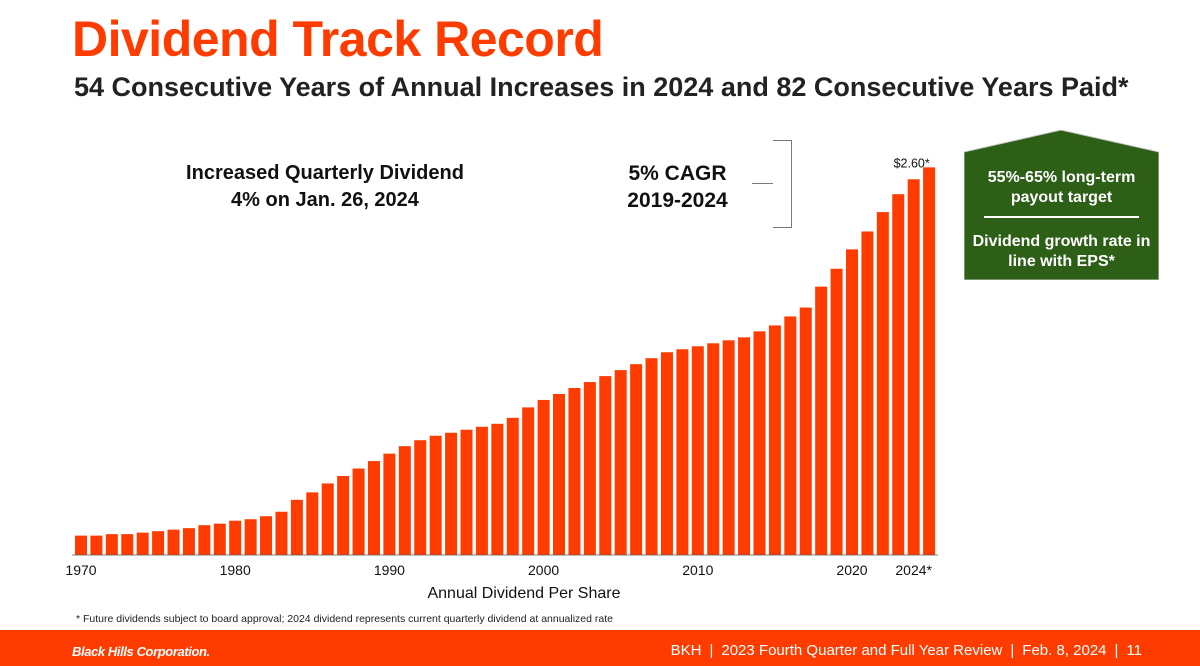 The image size is (1200, 666). What do you see at coordinates (420, 497) in the screenshot?
I see `bar-1992` at bounding box center [420, 497].